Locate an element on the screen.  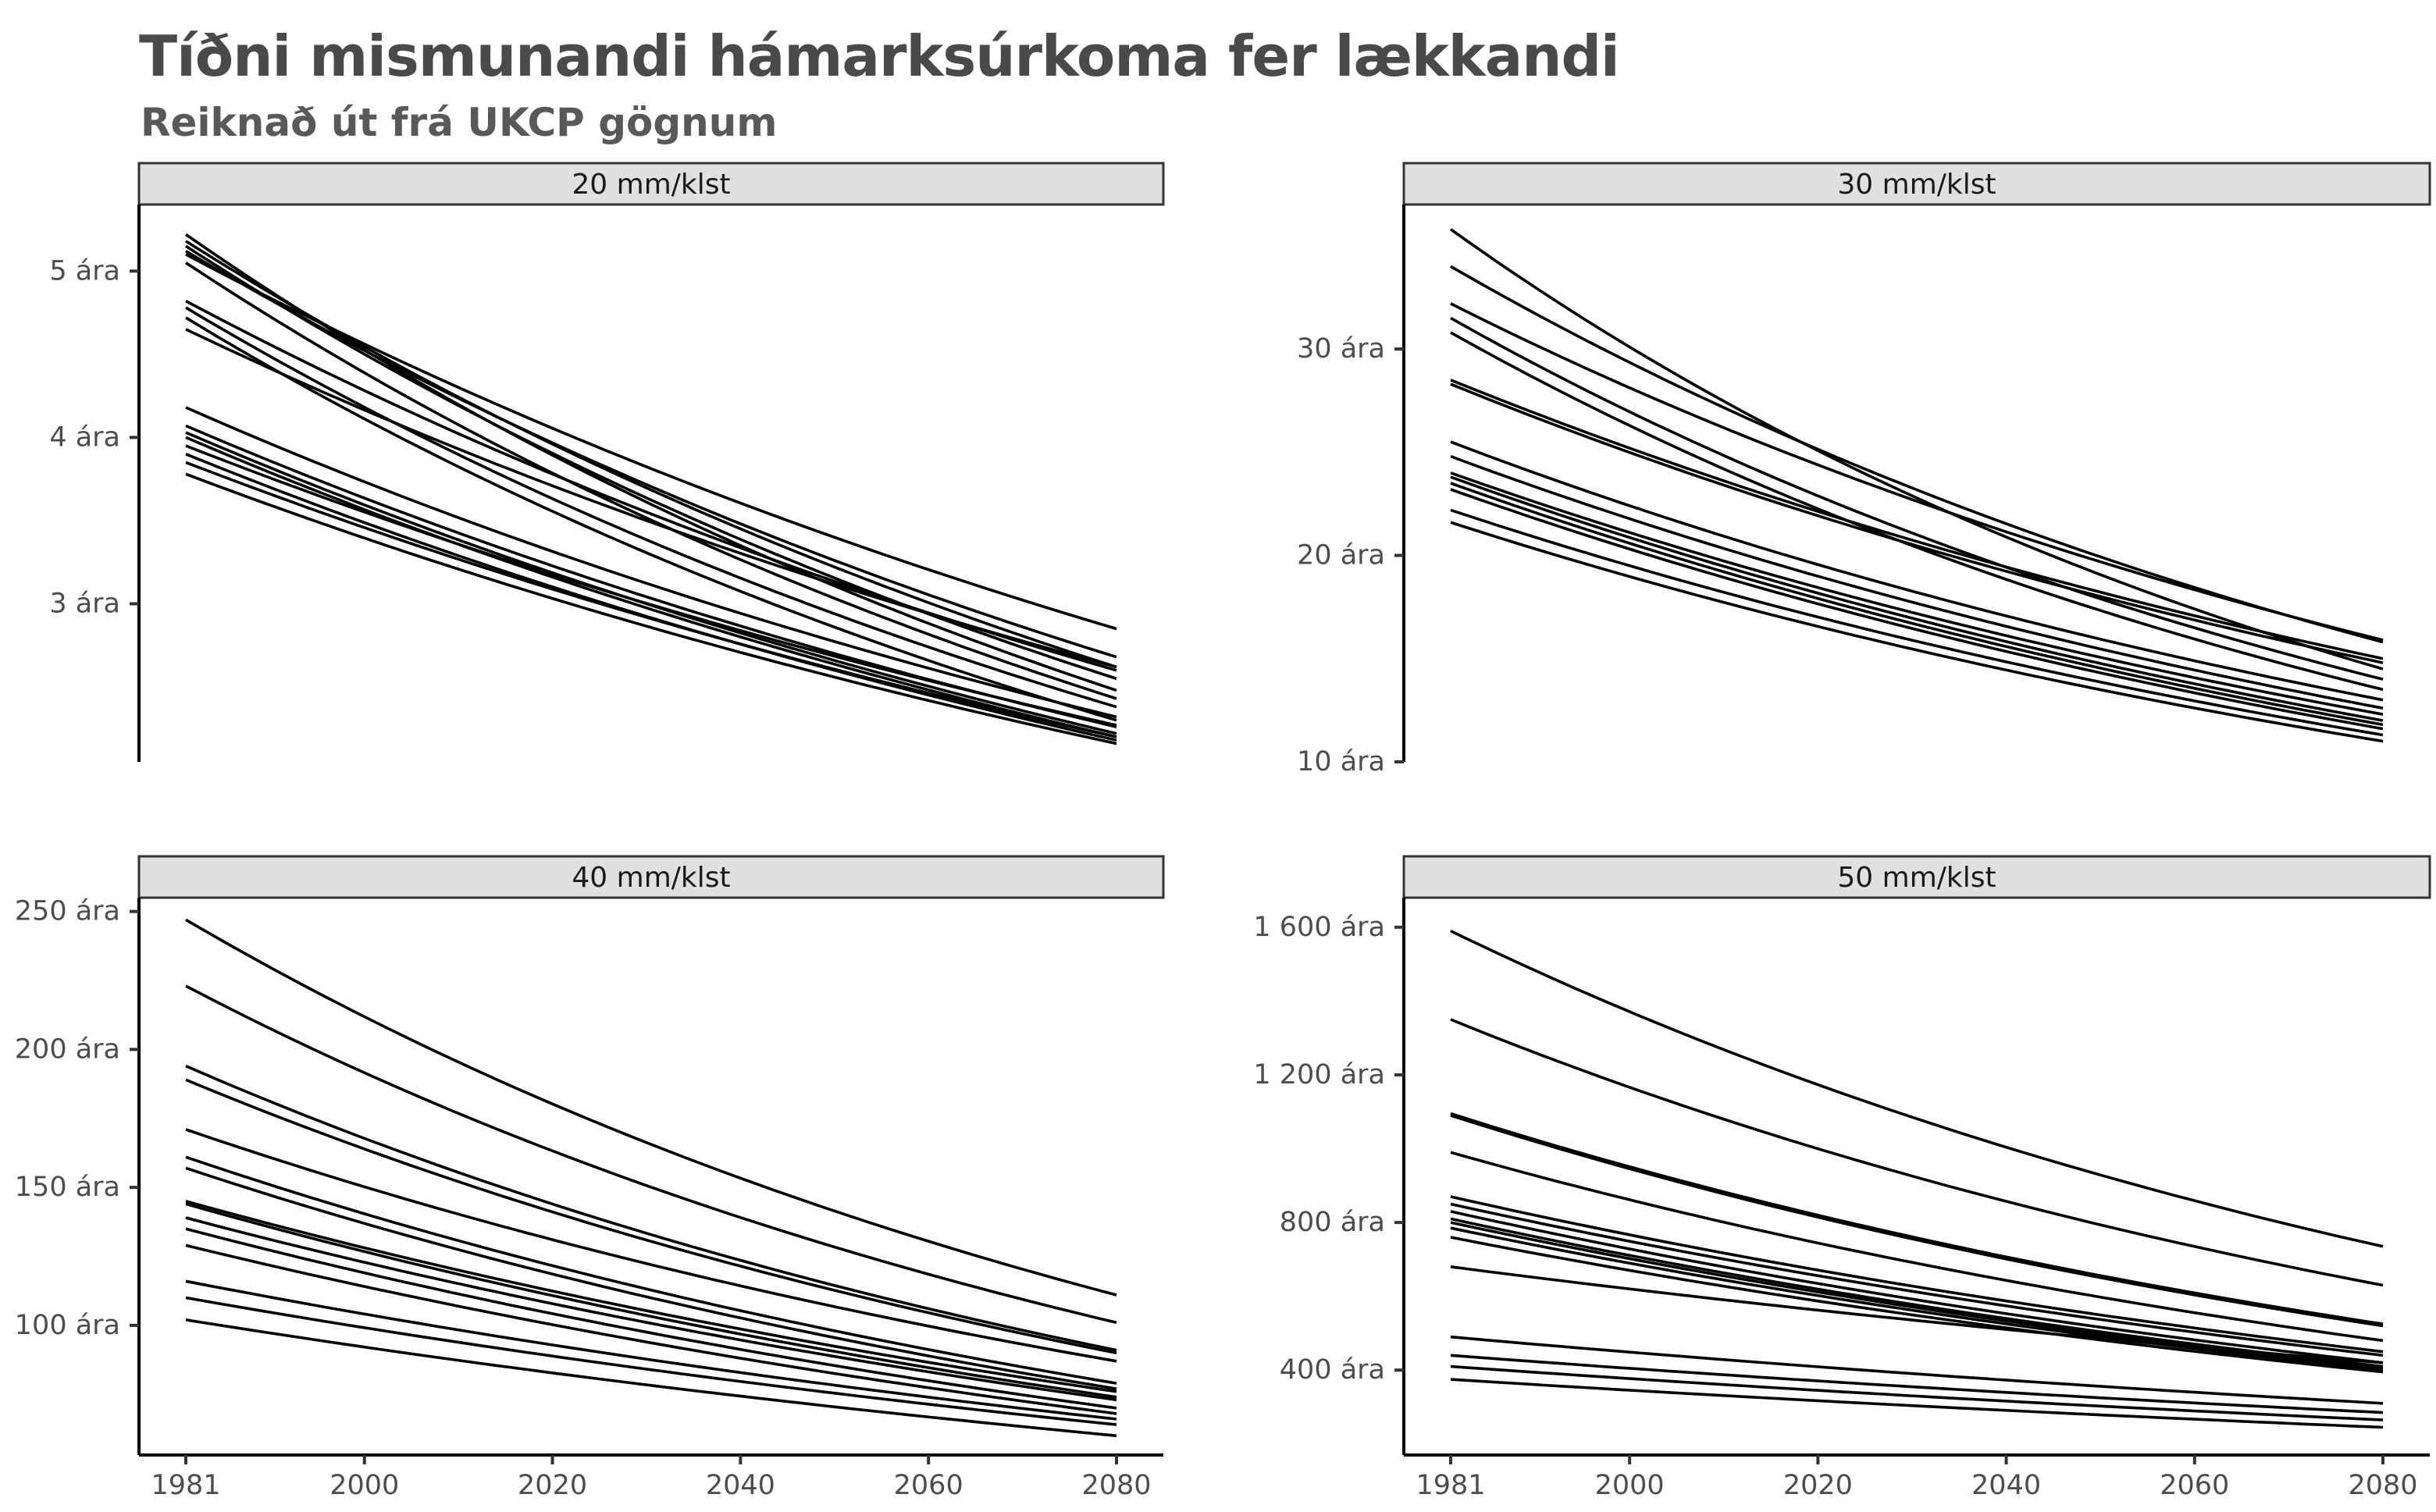
y-tick-label: 3 ára is located at coordinates (84, 604).